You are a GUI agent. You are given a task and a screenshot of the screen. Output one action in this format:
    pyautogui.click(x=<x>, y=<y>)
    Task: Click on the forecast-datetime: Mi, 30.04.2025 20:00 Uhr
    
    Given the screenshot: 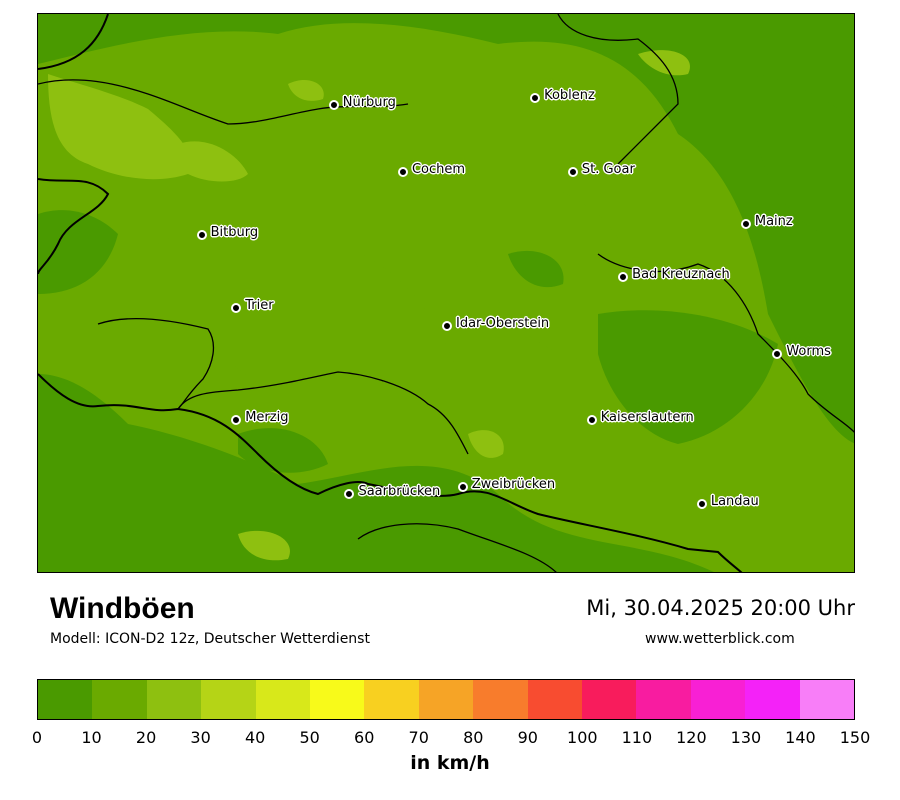 What is the action you would take?
    pyautogui.click(x=720, y=608)
    